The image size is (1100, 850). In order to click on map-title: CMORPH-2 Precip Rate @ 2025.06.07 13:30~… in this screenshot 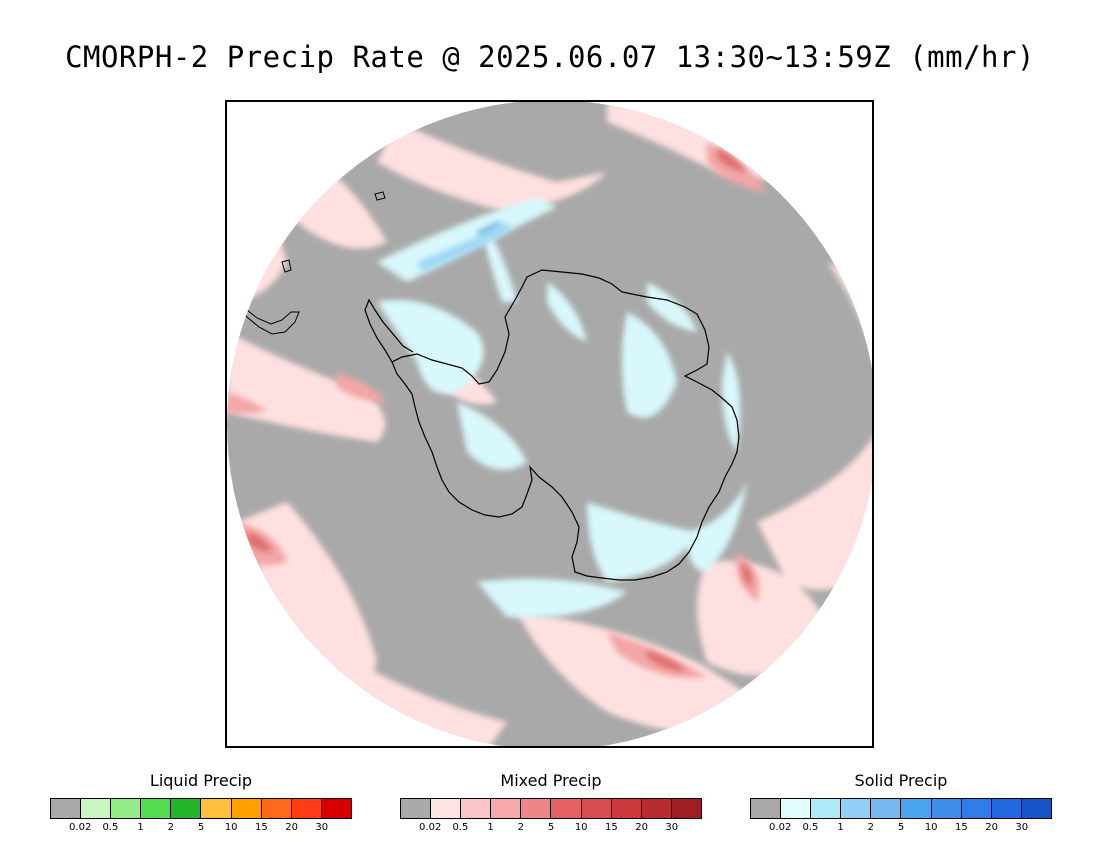, I will do `click(550, 57)`.